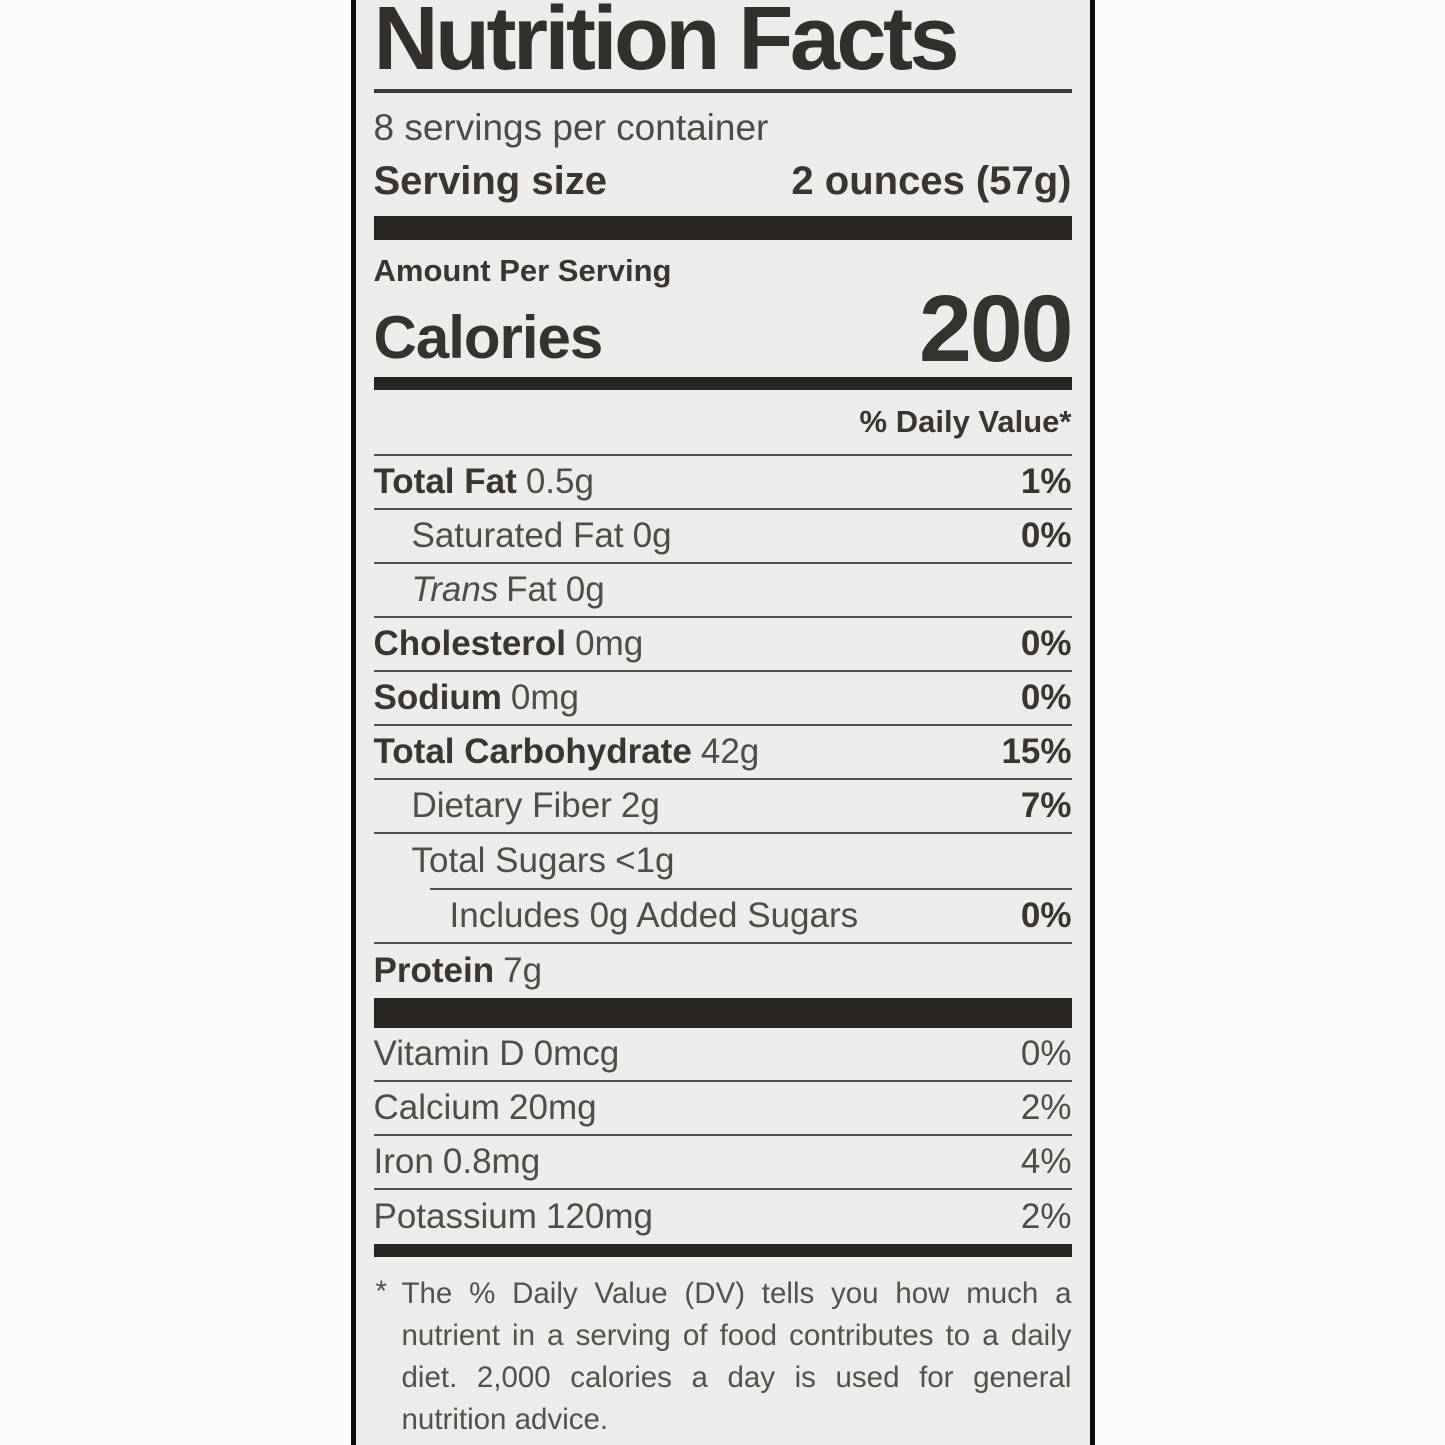  What do you see at coordinates (722, 1109) in the screenshot?
I see `micronutrient-row-calcium: Calcium 20mg 2%` at bounding box center [722, 1109].